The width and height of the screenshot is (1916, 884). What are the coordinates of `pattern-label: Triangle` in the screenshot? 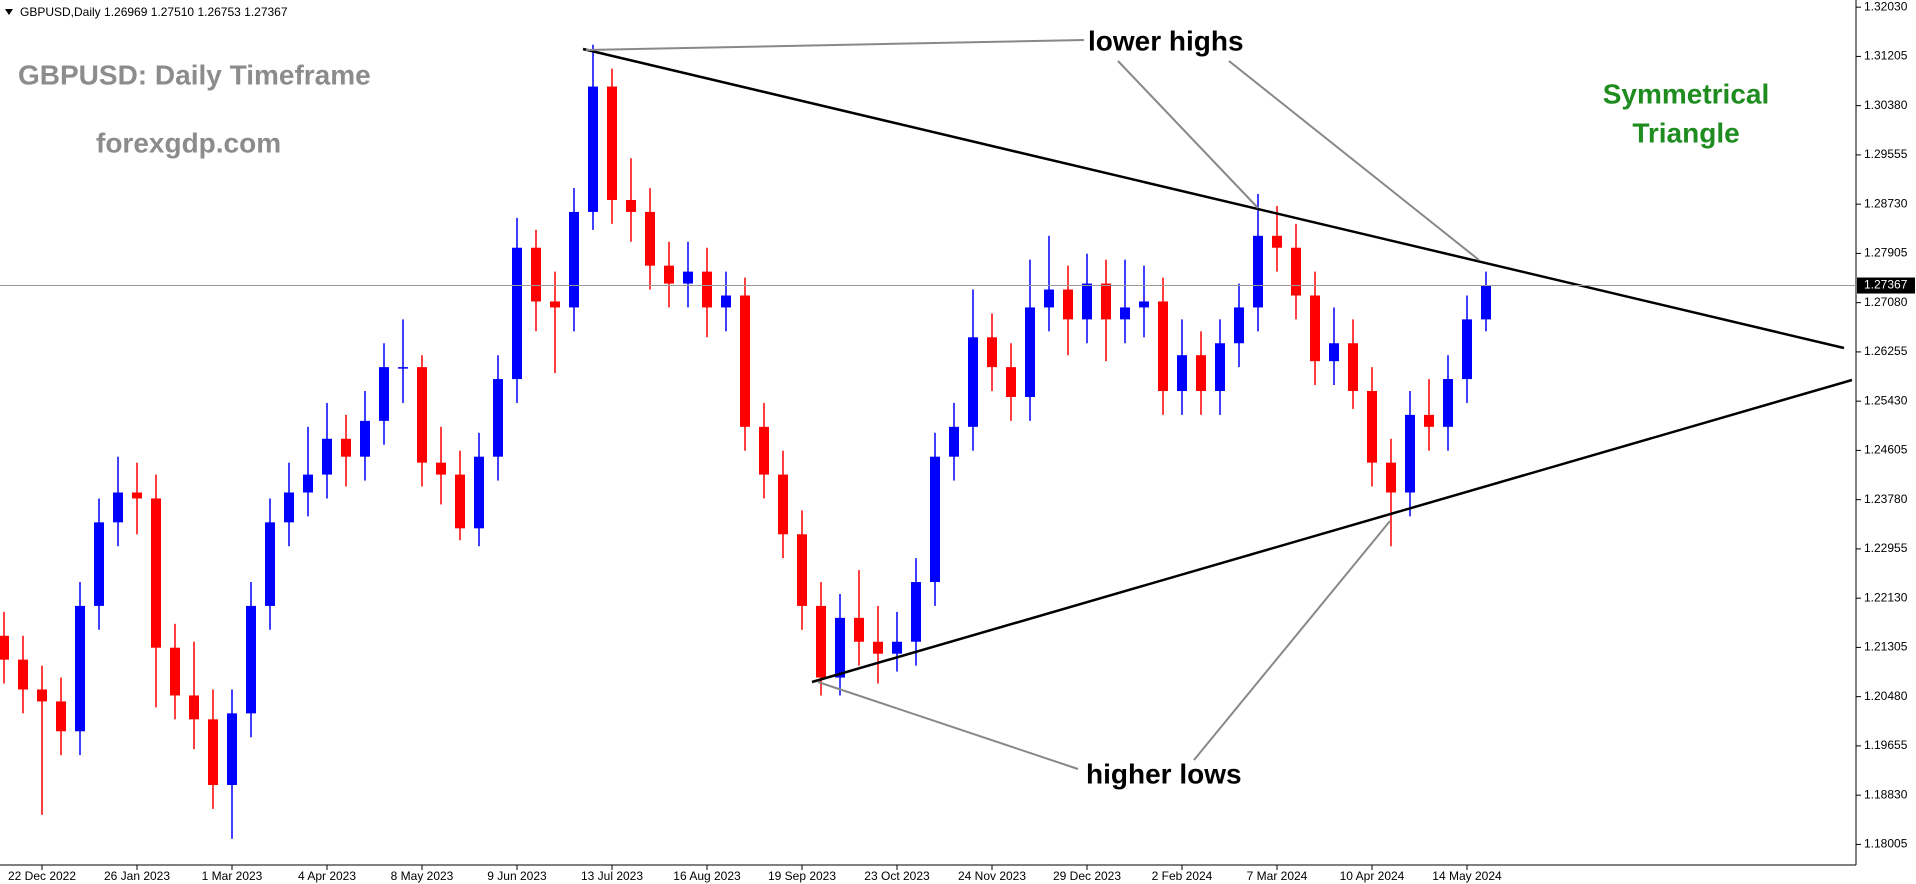 It's located at (1685, 132).